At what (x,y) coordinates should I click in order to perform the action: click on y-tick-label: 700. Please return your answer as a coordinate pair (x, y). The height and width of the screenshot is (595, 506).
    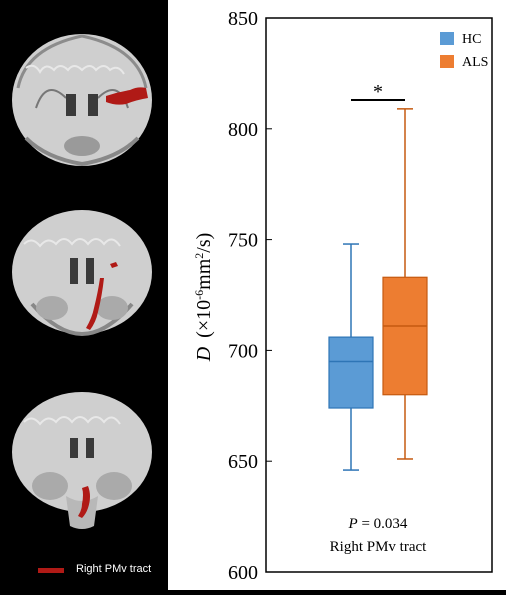
    Looking at the image, I should click on (243, 351).